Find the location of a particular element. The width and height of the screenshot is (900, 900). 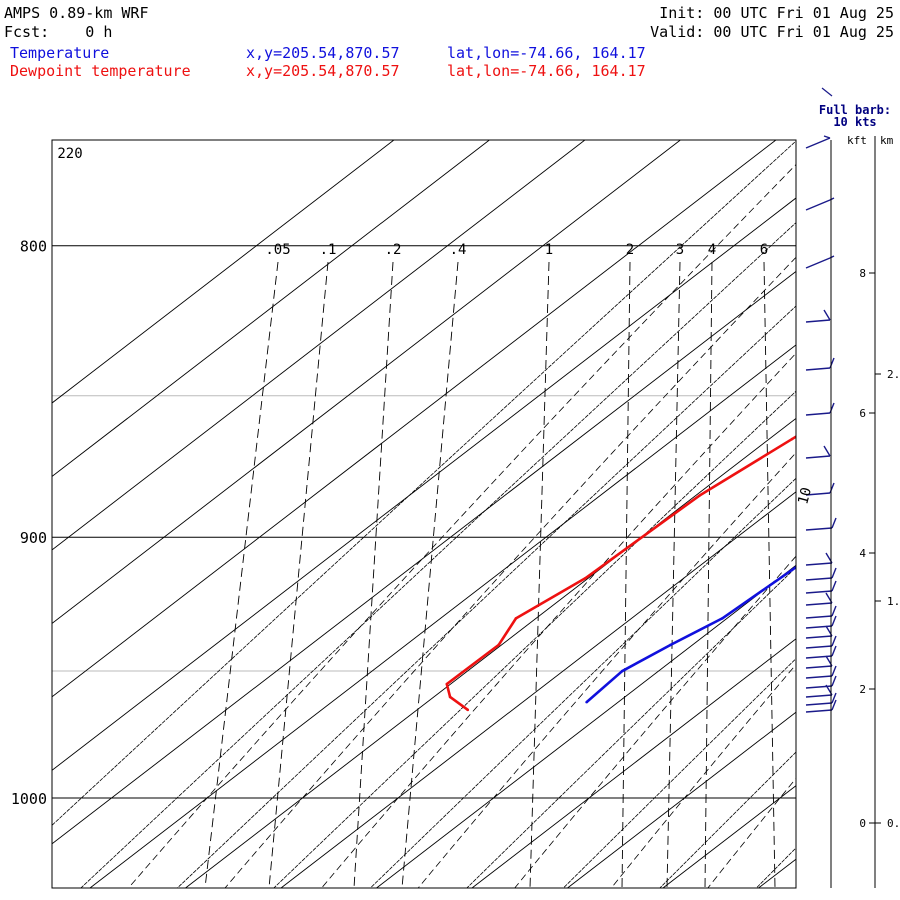

kft-tick-label: 0 is located at coordinates (862, 823).